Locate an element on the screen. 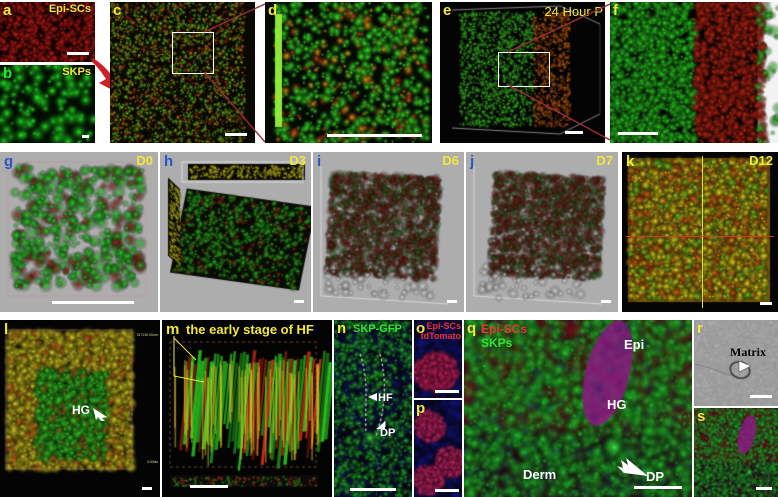 The width and height of the screenshot is (778, 497). panel-e: e 24 Hour P is located at coordinates (522, 72).